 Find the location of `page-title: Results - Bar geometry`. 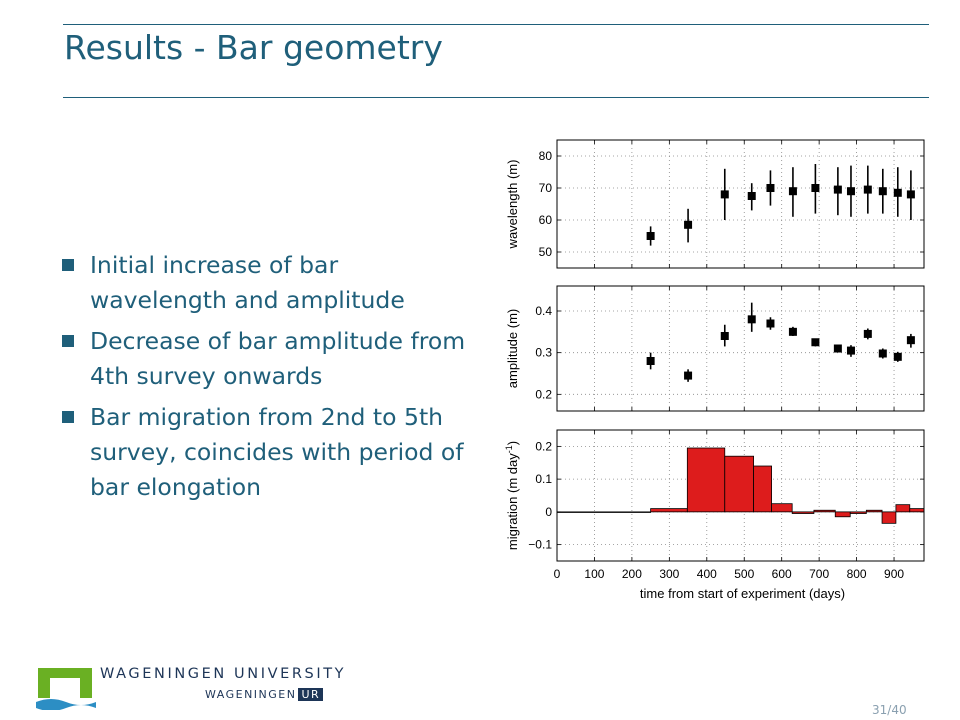

page-title: Results - Bar geometry is located at coordinates (253, 47).